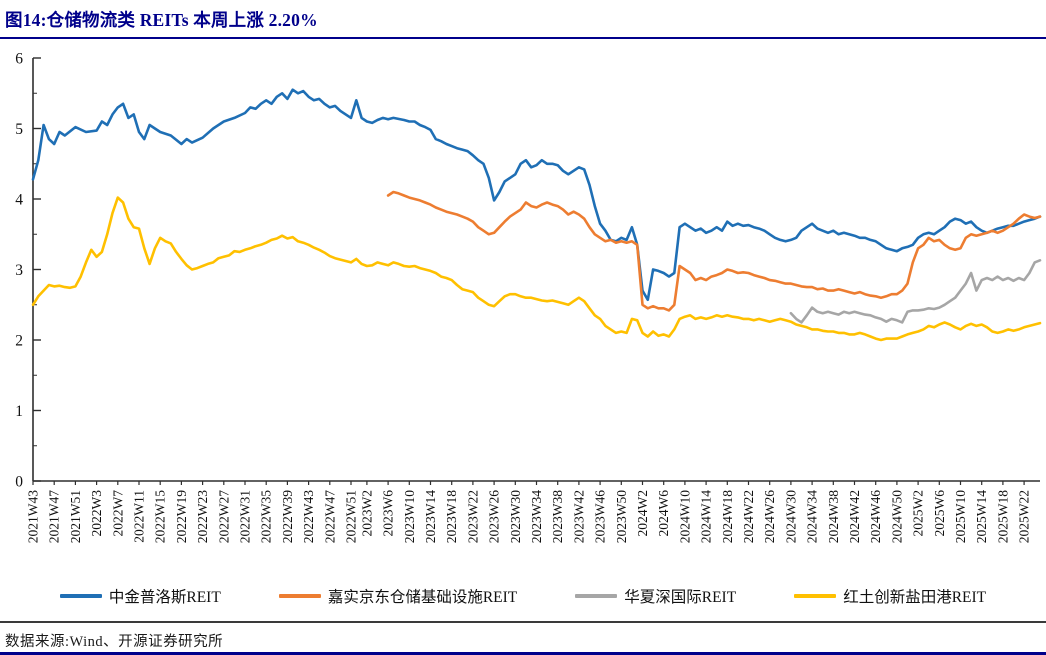 Image resolution: width=1046 pixels, height=655 pixels. Describe the element at coordinates (139, 516) in the screenshot. I see `x-axis-label: 2022W11` at that location.